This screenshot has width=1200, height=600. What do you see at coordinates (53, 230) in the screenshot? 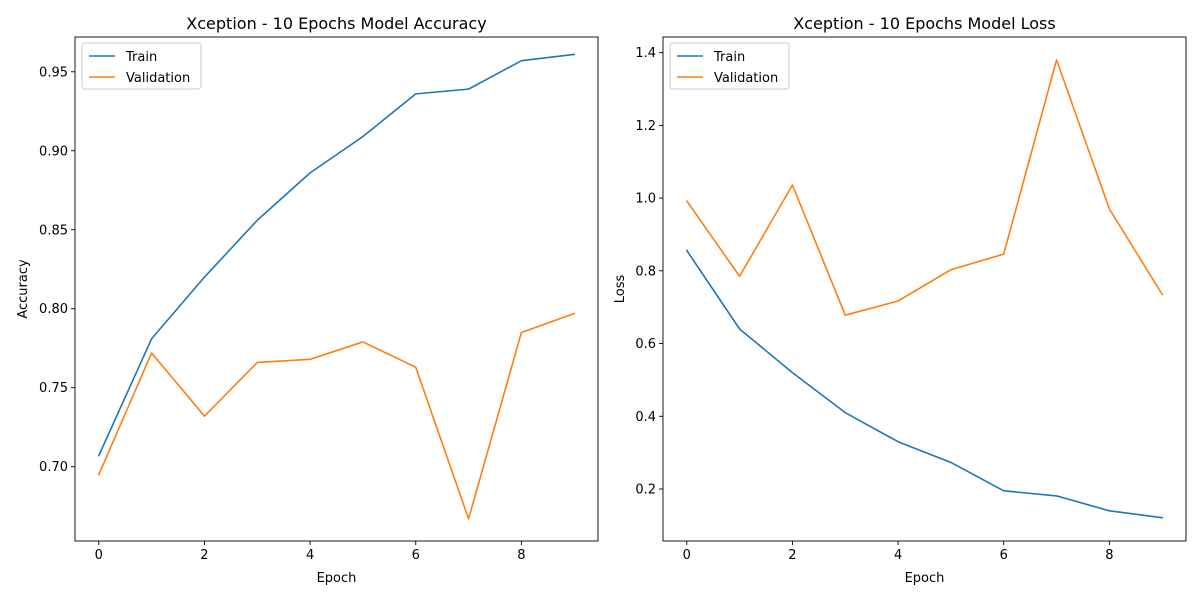
I see `y-tick-label: 0.85` at bounding box center [53, 230].